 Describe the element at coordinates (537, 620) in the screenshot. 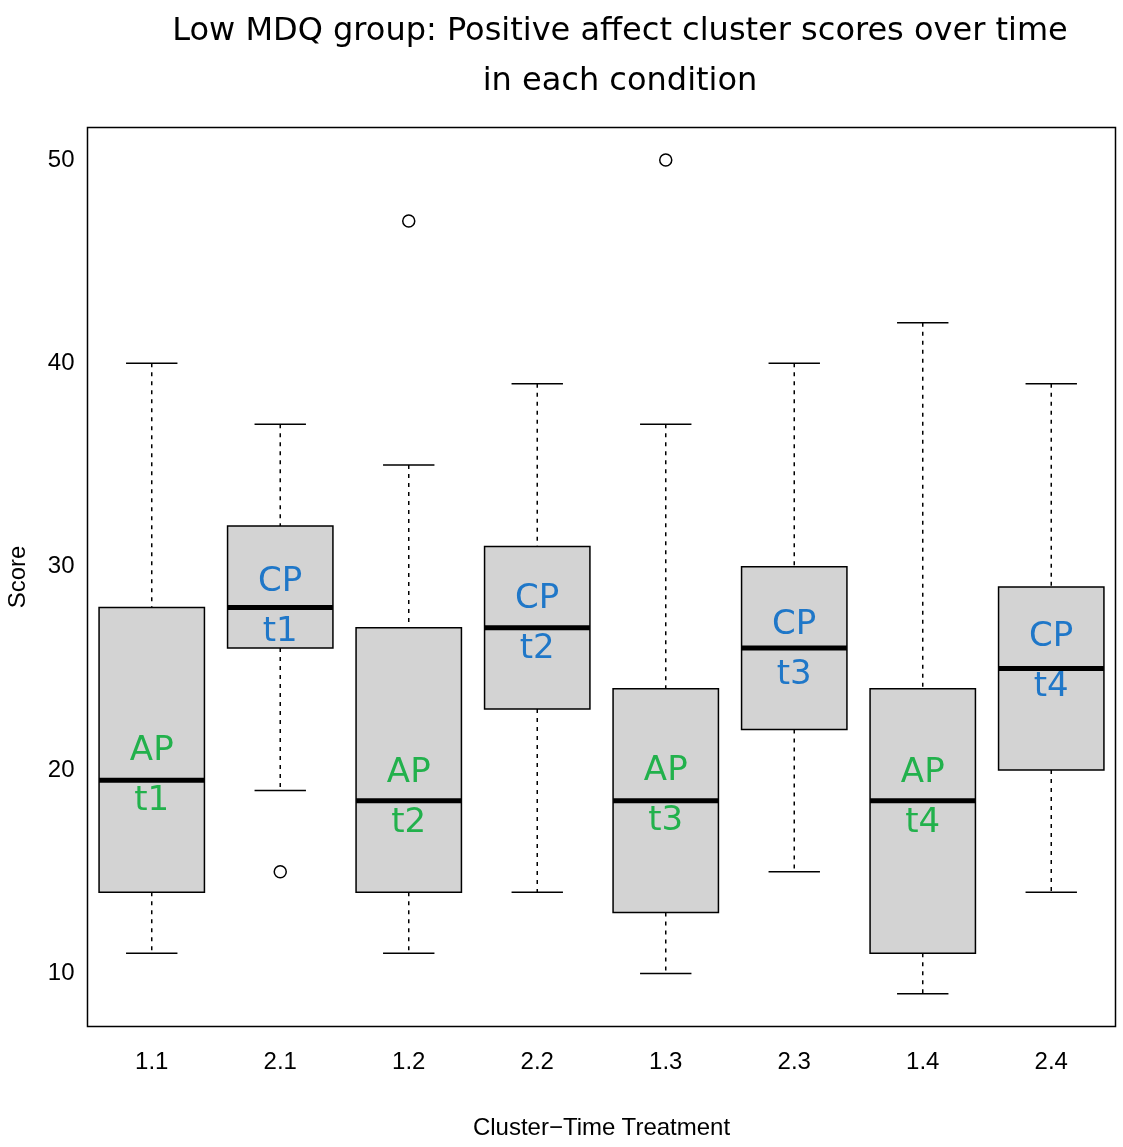

I see `annotation: CP t2` at that location.